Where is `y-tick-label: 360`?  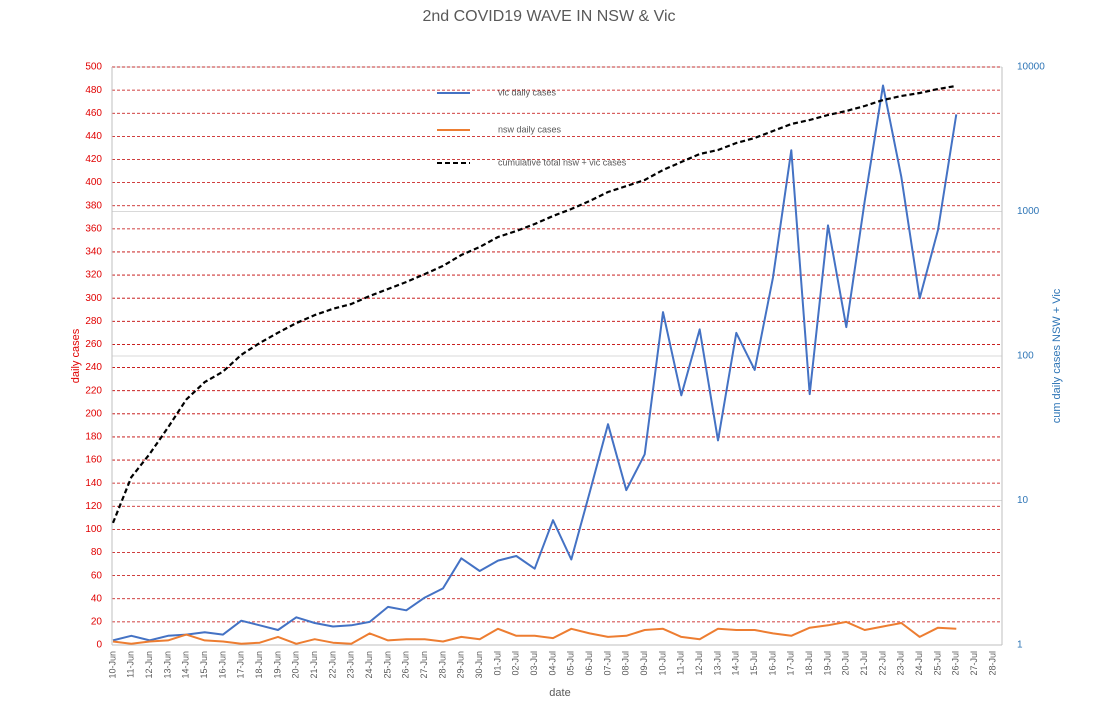 y-tick-label: 360 is located at coordinates (93, 228).